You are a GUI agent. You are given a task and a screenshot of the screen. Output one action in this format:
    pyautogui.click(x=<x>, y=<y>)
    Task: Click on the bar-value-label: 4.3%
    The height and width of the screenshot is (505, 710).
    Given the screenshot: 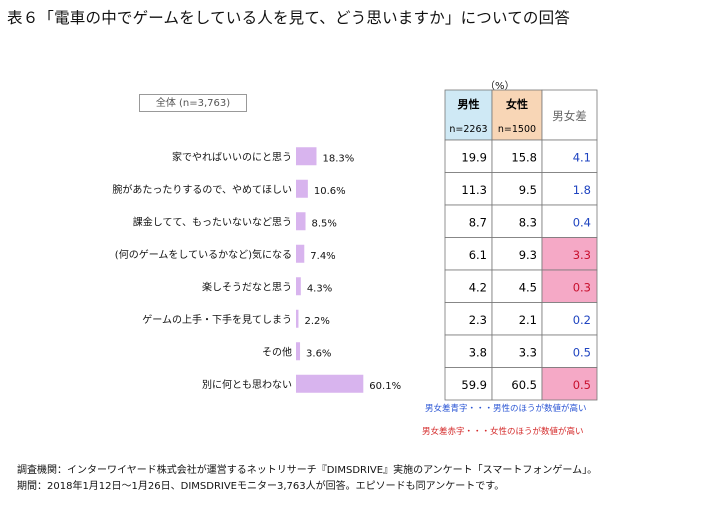 What is the action you would take?
    pyautogui.click(x=319, y=288)
    